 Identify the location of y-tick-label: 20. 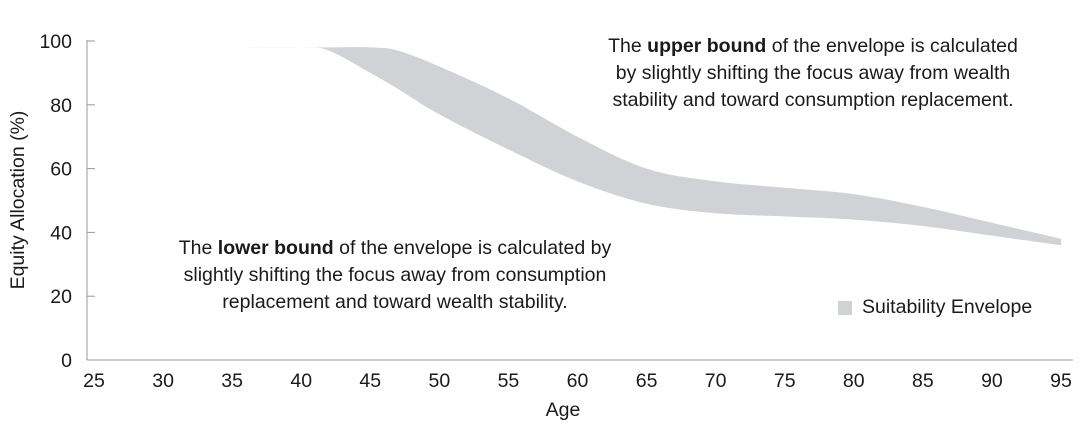
(61, 297).